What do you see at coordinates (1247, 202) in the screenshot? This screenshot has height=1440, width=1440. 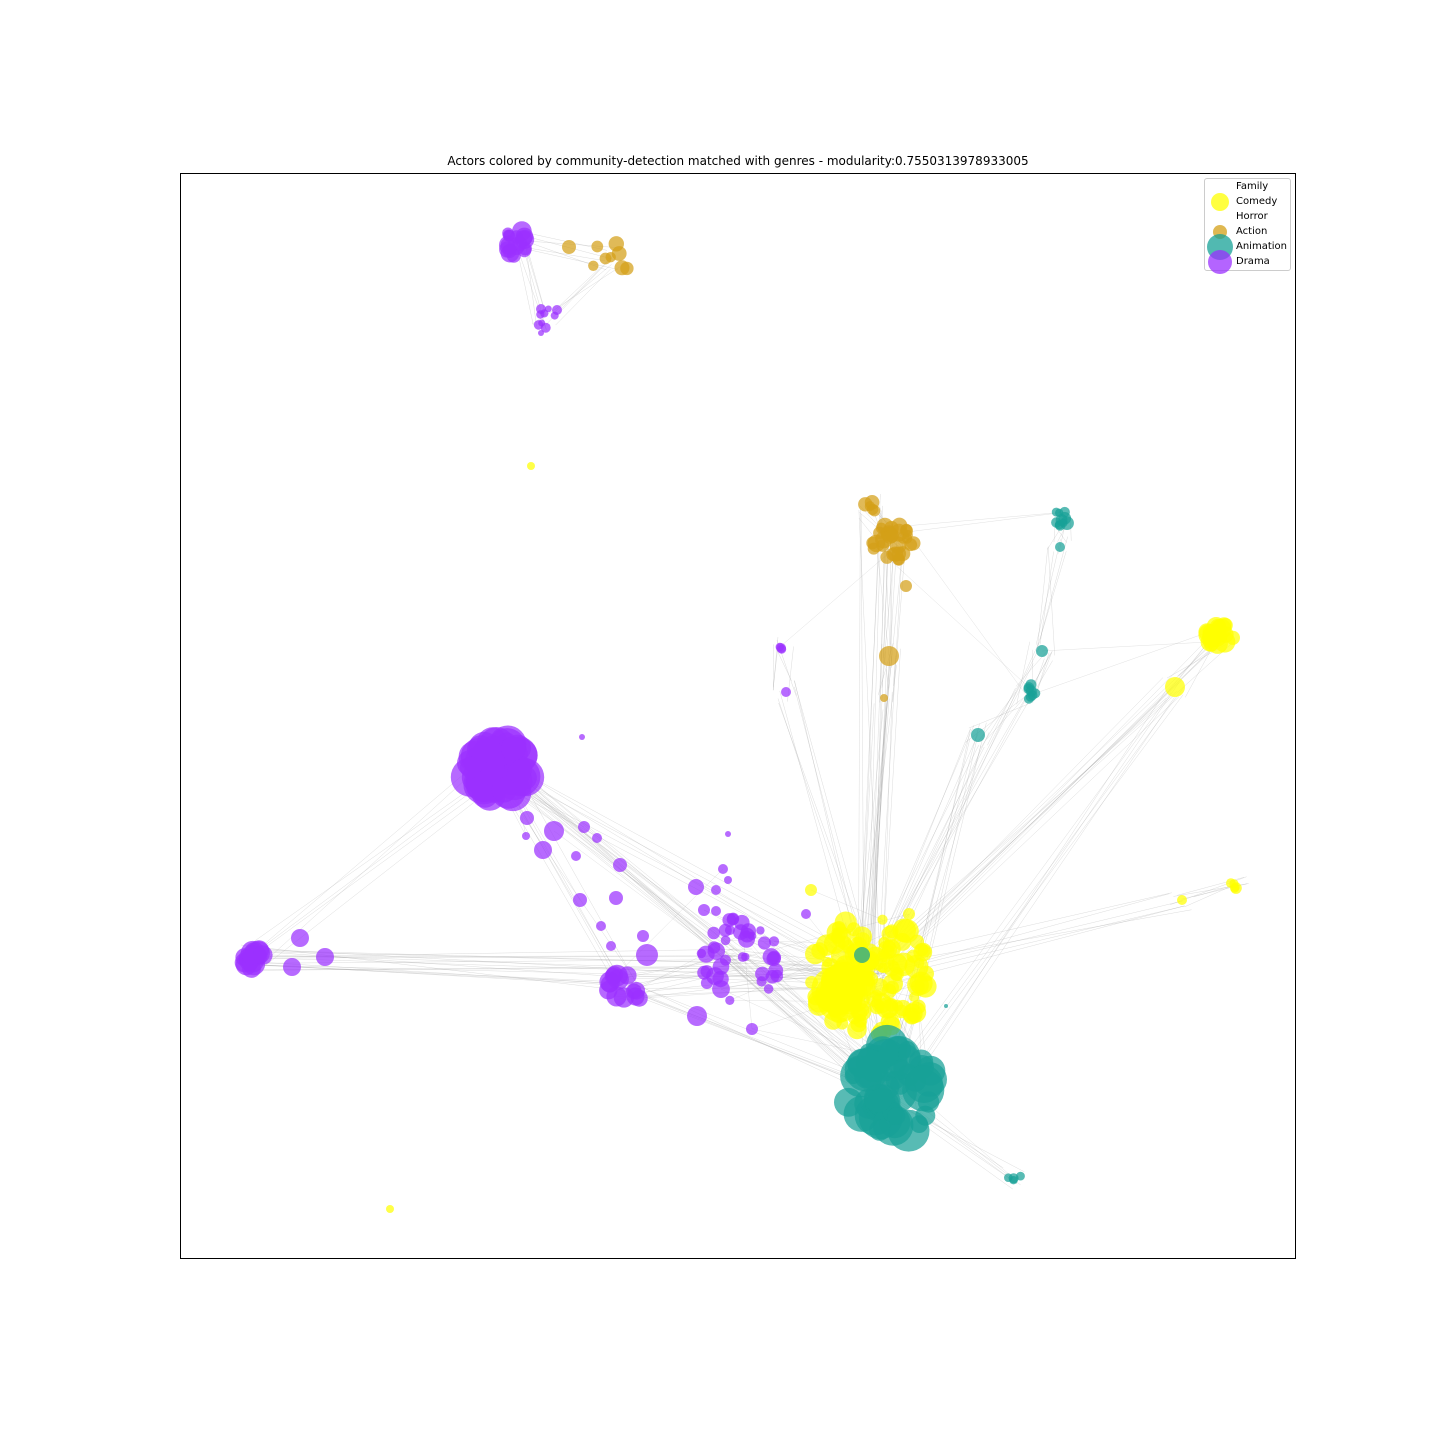 I see `legend-item-comedy: Comedy` at bounding box center [1247, 202].